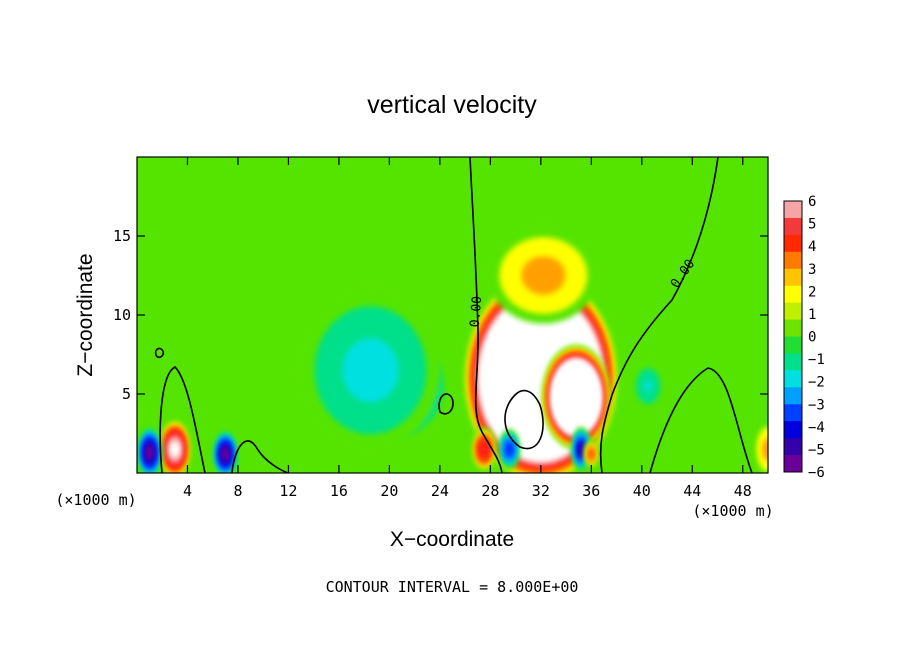 The height and width of the screenshot is (654, 904). Describe the element at coordinates (122, 315) in the screenshot. I see `y-tick-label: 10` at that location.